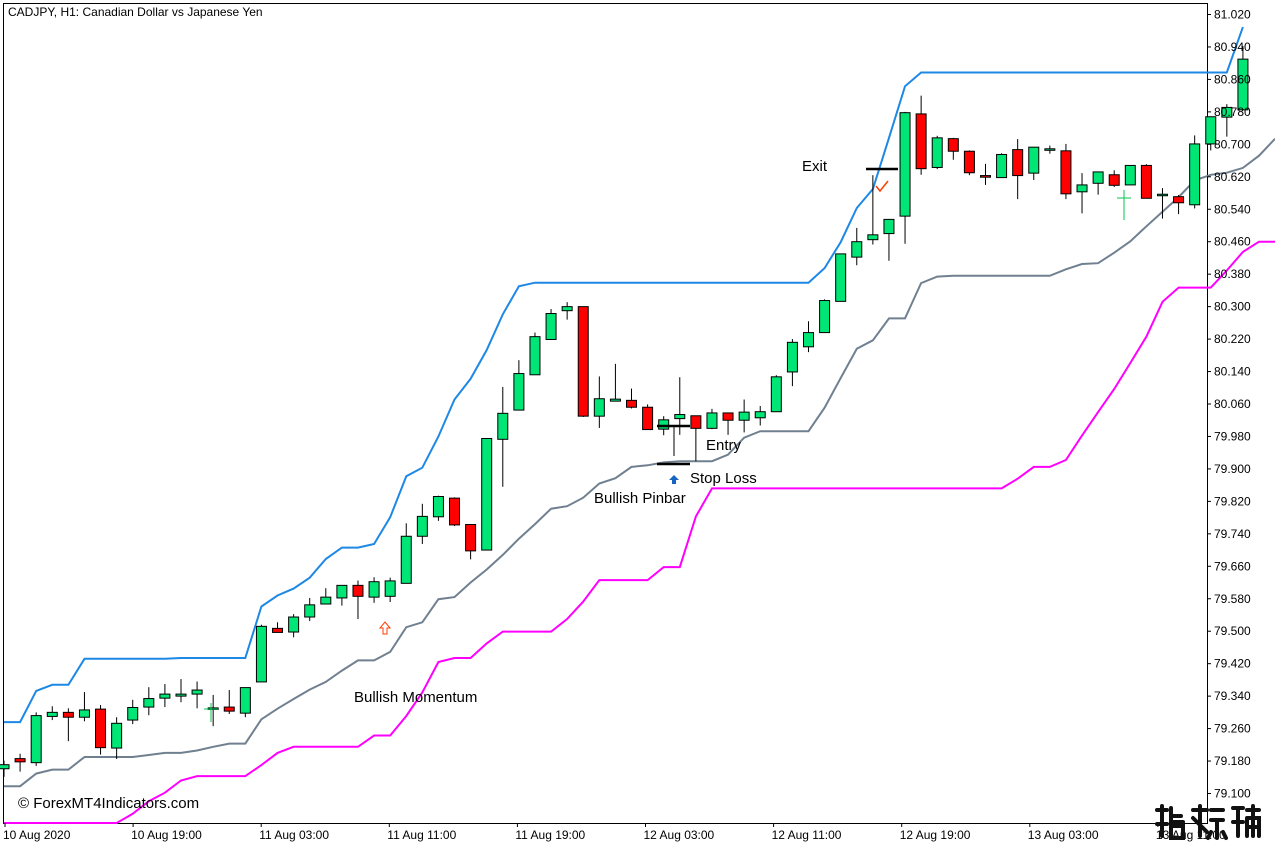 This screenshot has width=1275, height=853. What do you see at coordinates (1232, 307) in the screenshot?
I see `y-tick-label: 80.300` at bounding box center [1232, 307].